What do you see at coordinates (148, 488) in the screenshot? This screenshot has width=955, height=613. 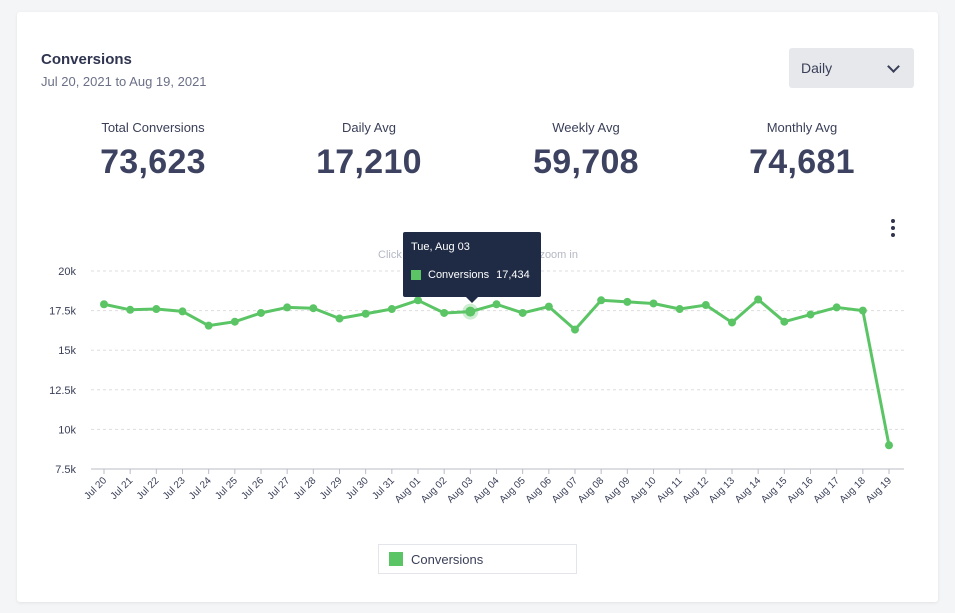 I see `x-tick-label: Jul 22` at bounding box center [148, 488].